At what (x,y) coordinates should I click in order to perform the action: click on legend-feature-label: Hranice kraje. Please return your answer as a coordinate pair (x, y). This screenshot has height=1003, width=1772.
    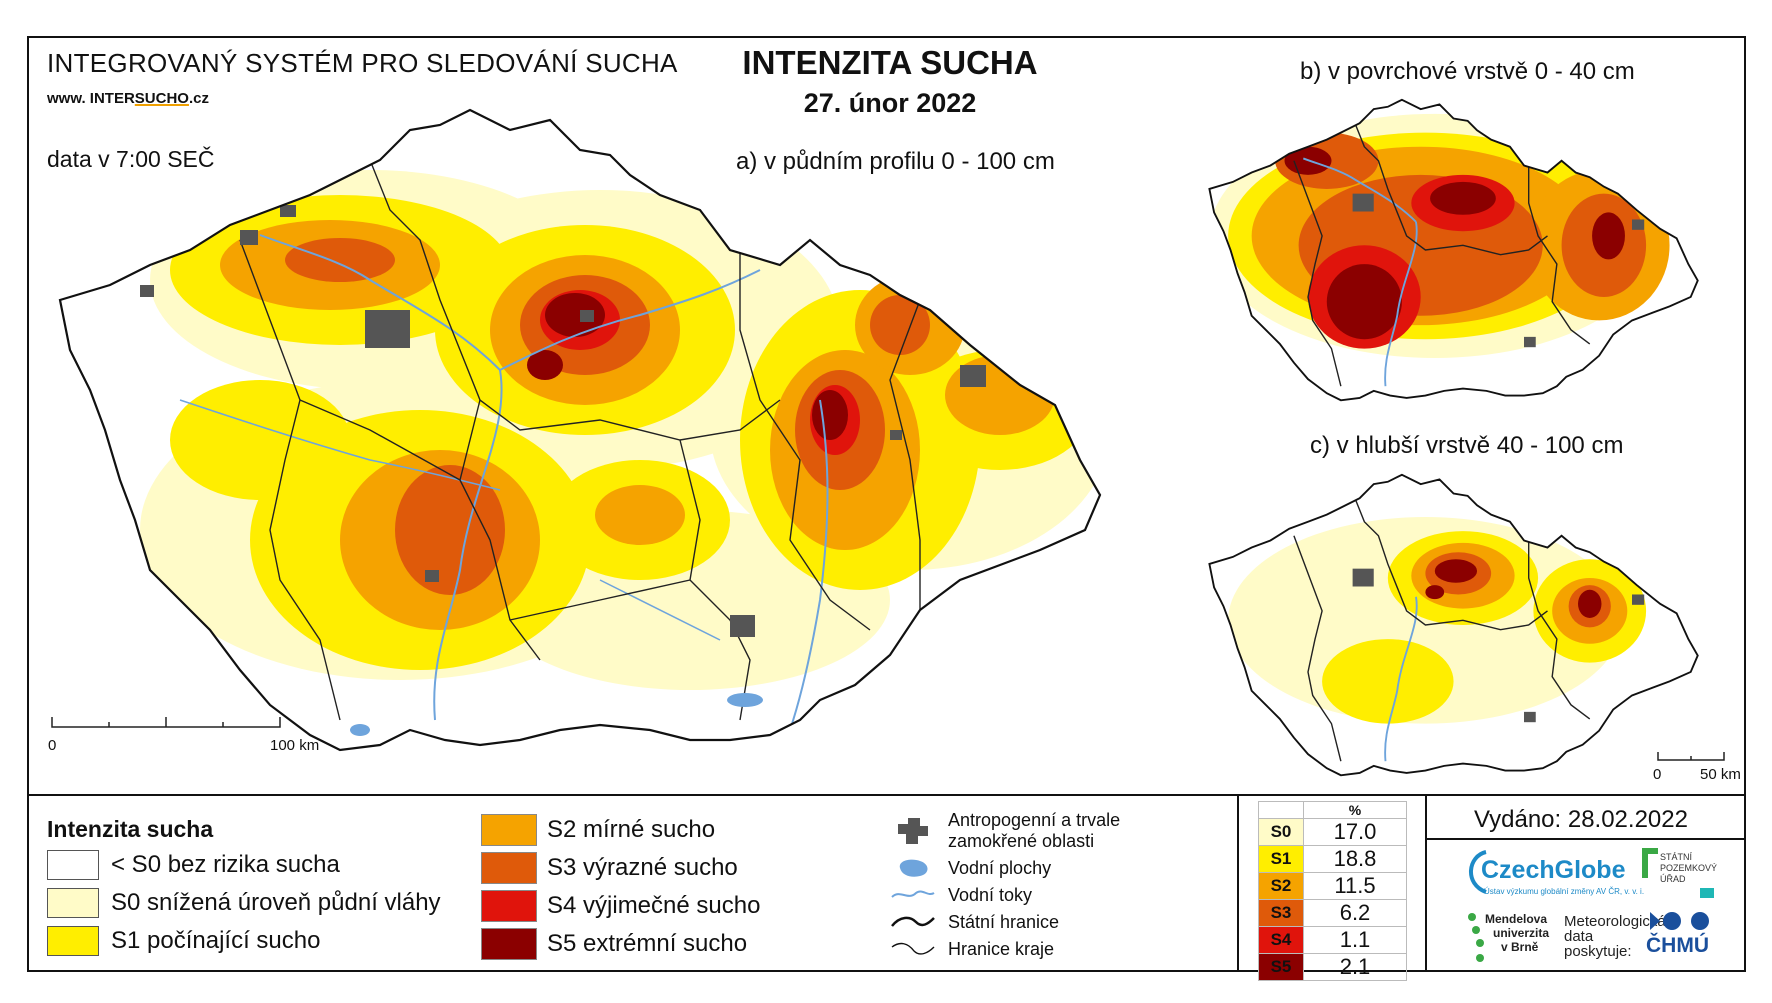
    Looking at the image, I should click on (1001, 948).